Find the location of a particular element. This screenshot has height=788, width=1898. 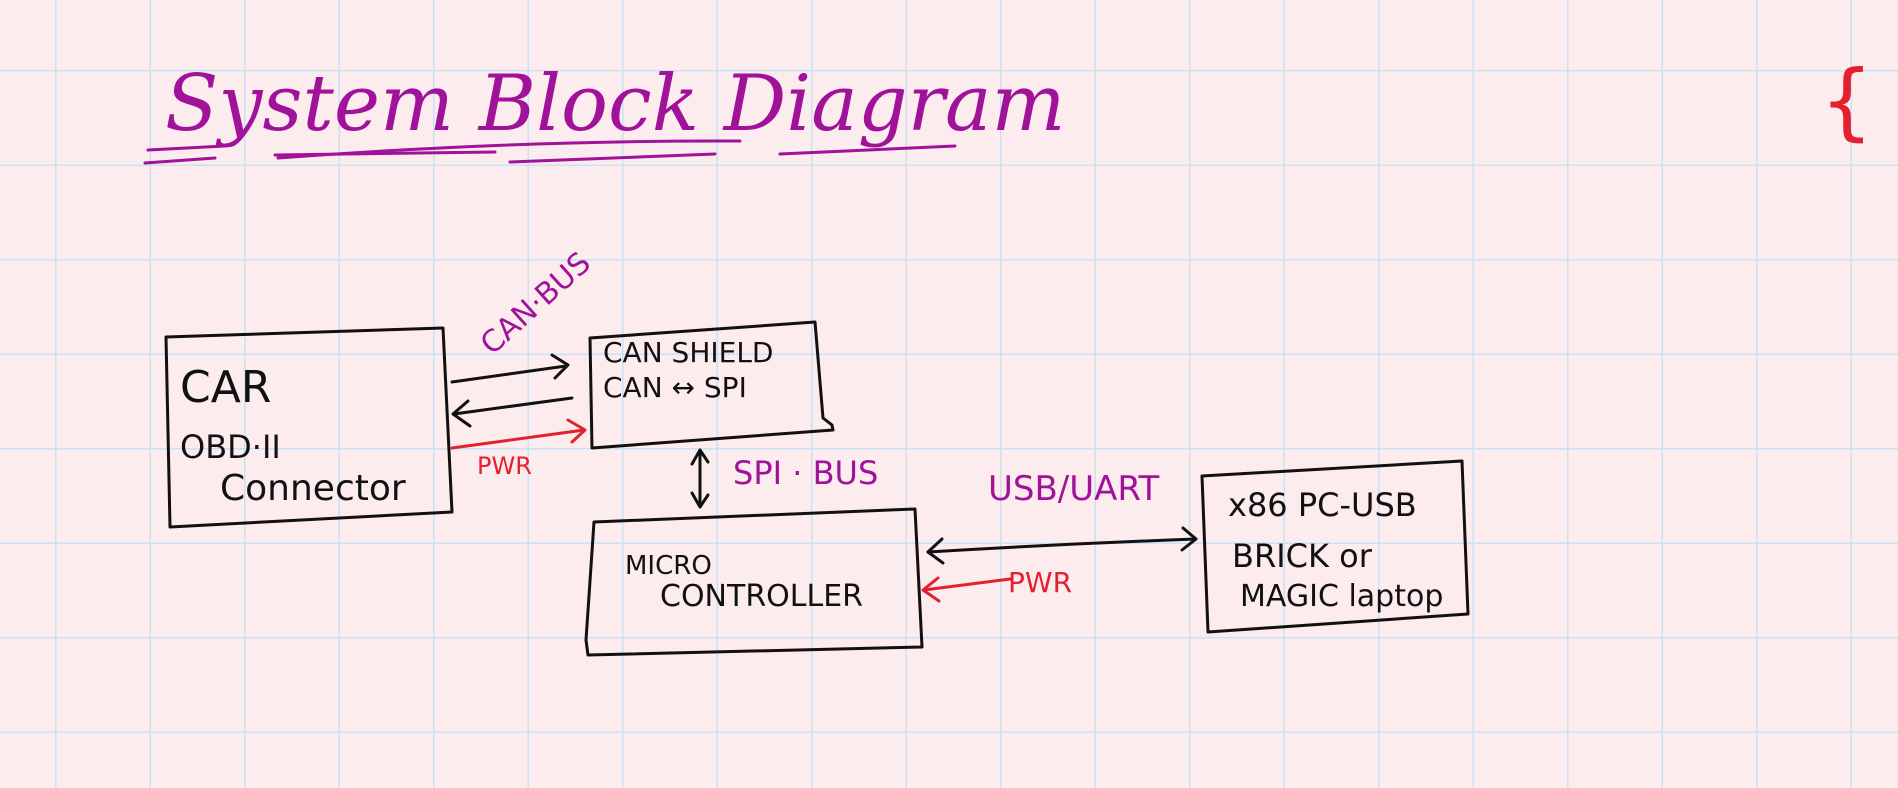

car-to-canshield-arrow is located at coordinates (510, 368).